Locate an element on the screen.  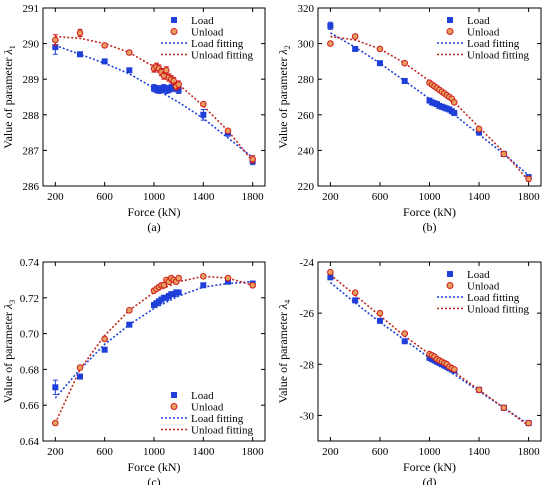
y-tick-label: 260 is located at coordinates (306, 116).